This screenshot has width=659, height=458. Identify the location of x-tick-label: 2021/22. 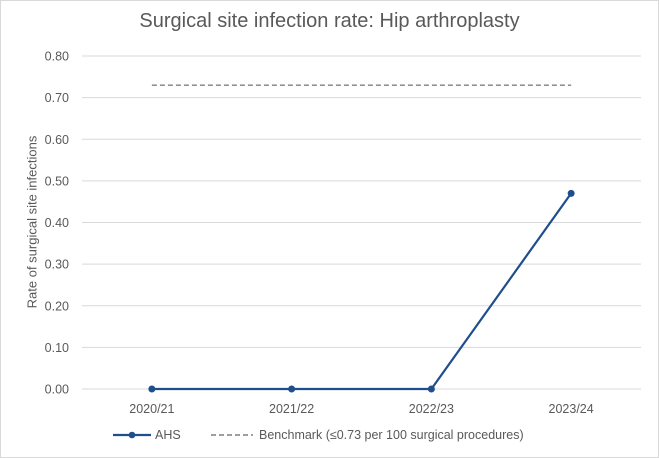
(291, 409).